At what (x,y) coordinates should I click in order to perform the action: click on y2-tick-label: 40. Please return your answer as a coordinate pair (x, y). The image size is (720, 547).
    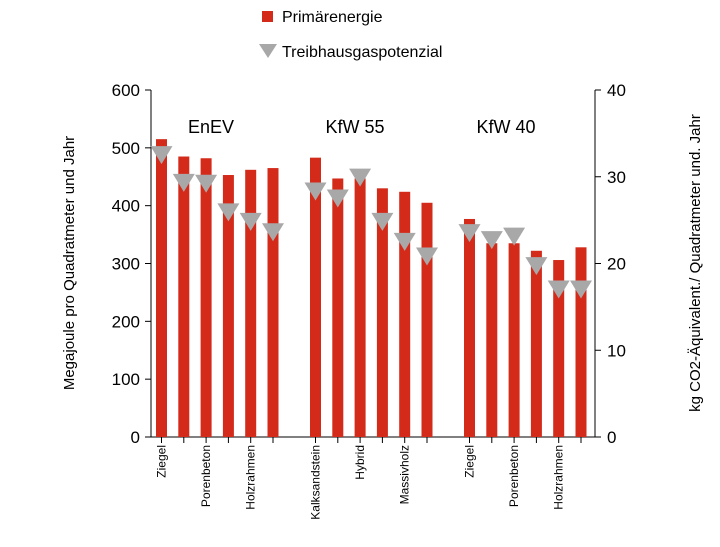
    Looking at the image, I should click on (616, 90).